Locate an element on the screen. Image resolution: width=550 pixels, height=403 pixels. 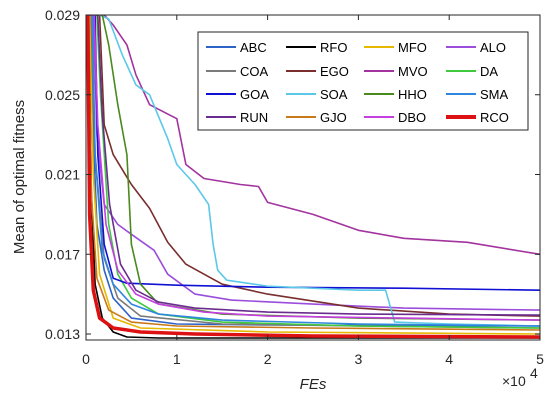
x-tick-label: 2 is located at coordinates (268, 359).